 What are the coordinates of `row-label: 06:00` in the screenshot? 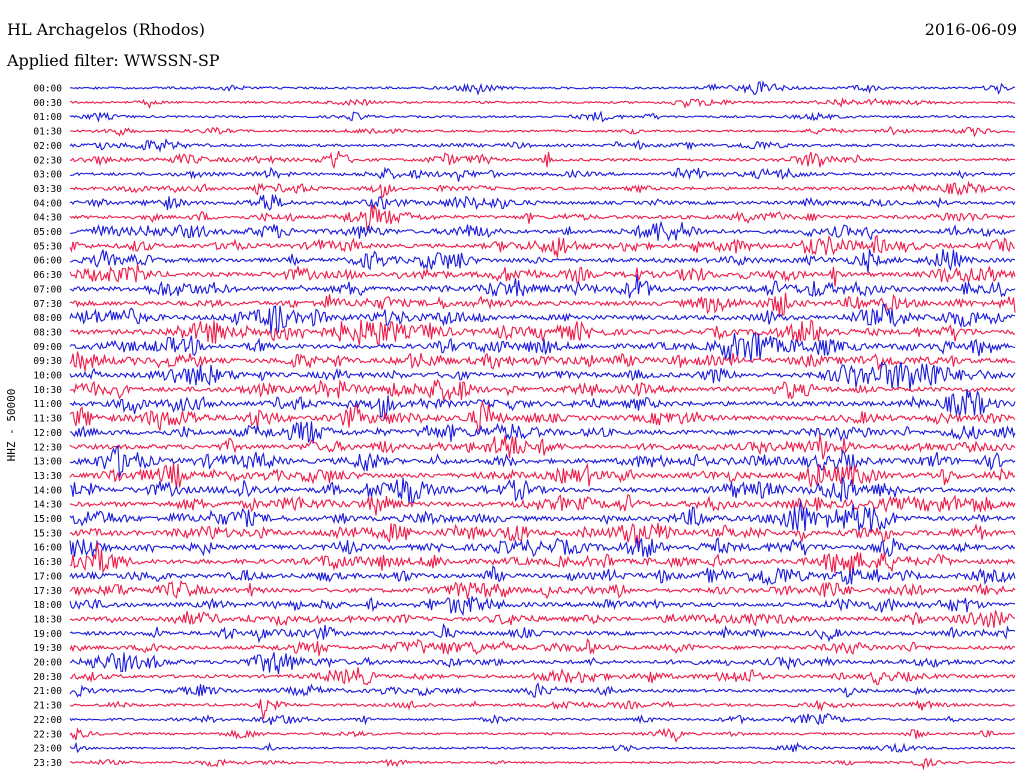 It's located at (47, 261).